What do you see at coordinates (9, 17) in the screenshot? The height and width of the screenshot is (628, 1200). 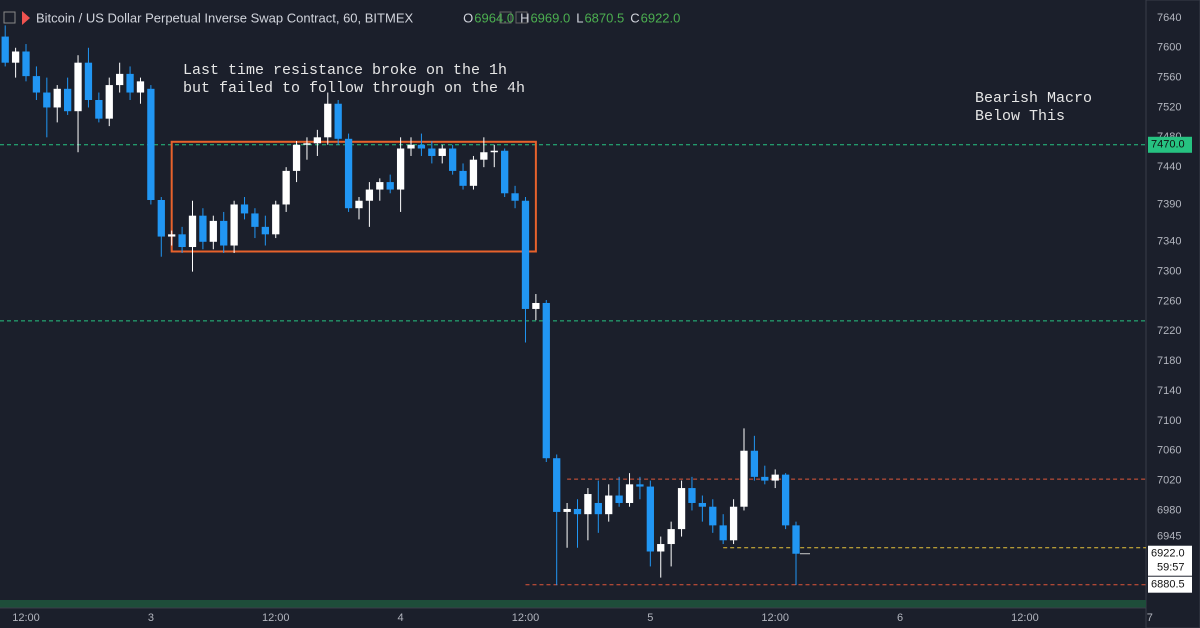 I see `expand-icon` at bounding box center [9, 17].